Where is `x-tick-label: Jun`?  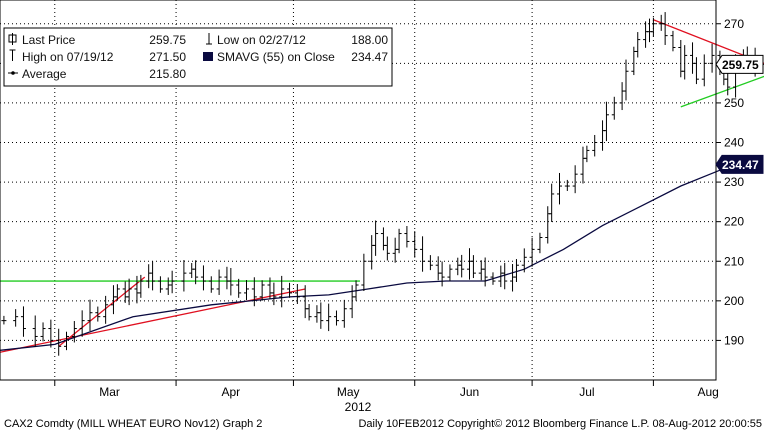 x-tick-label: Jun is located at coordinates (469, 392).